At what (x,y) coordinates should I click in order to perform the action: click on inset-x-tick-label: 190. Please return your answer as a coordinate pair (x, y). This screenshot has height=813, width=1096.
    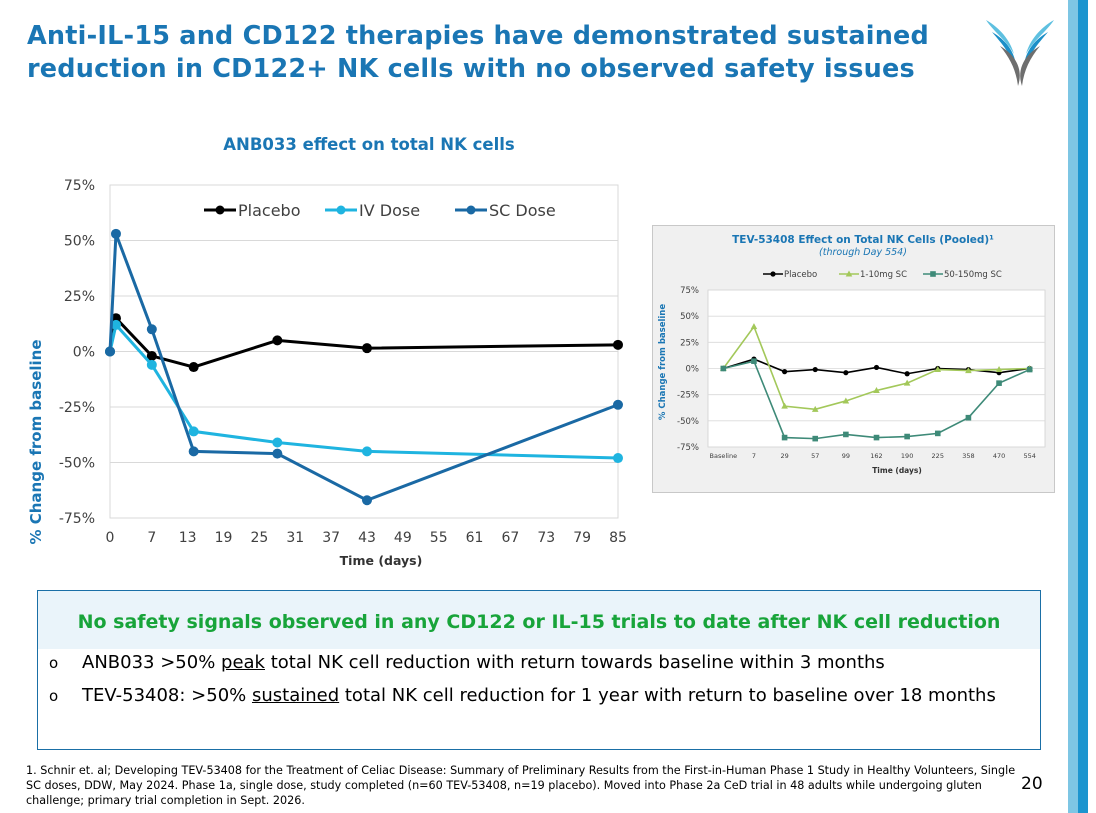
    Looking at the image, I should click on (907, 456).